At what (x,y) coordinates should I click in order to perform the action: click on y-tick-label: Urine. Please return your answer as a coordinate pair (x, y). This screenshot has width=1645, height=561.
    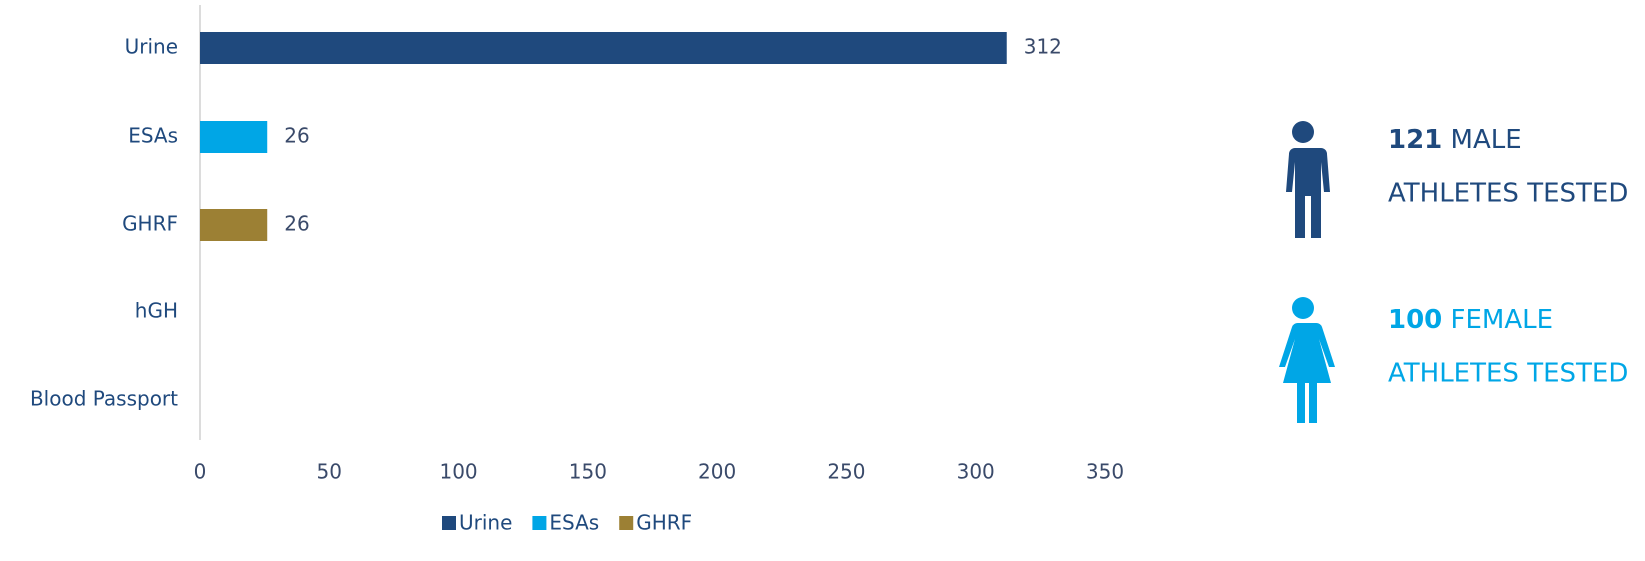
    Looking at the image, I should click on (151, 47).